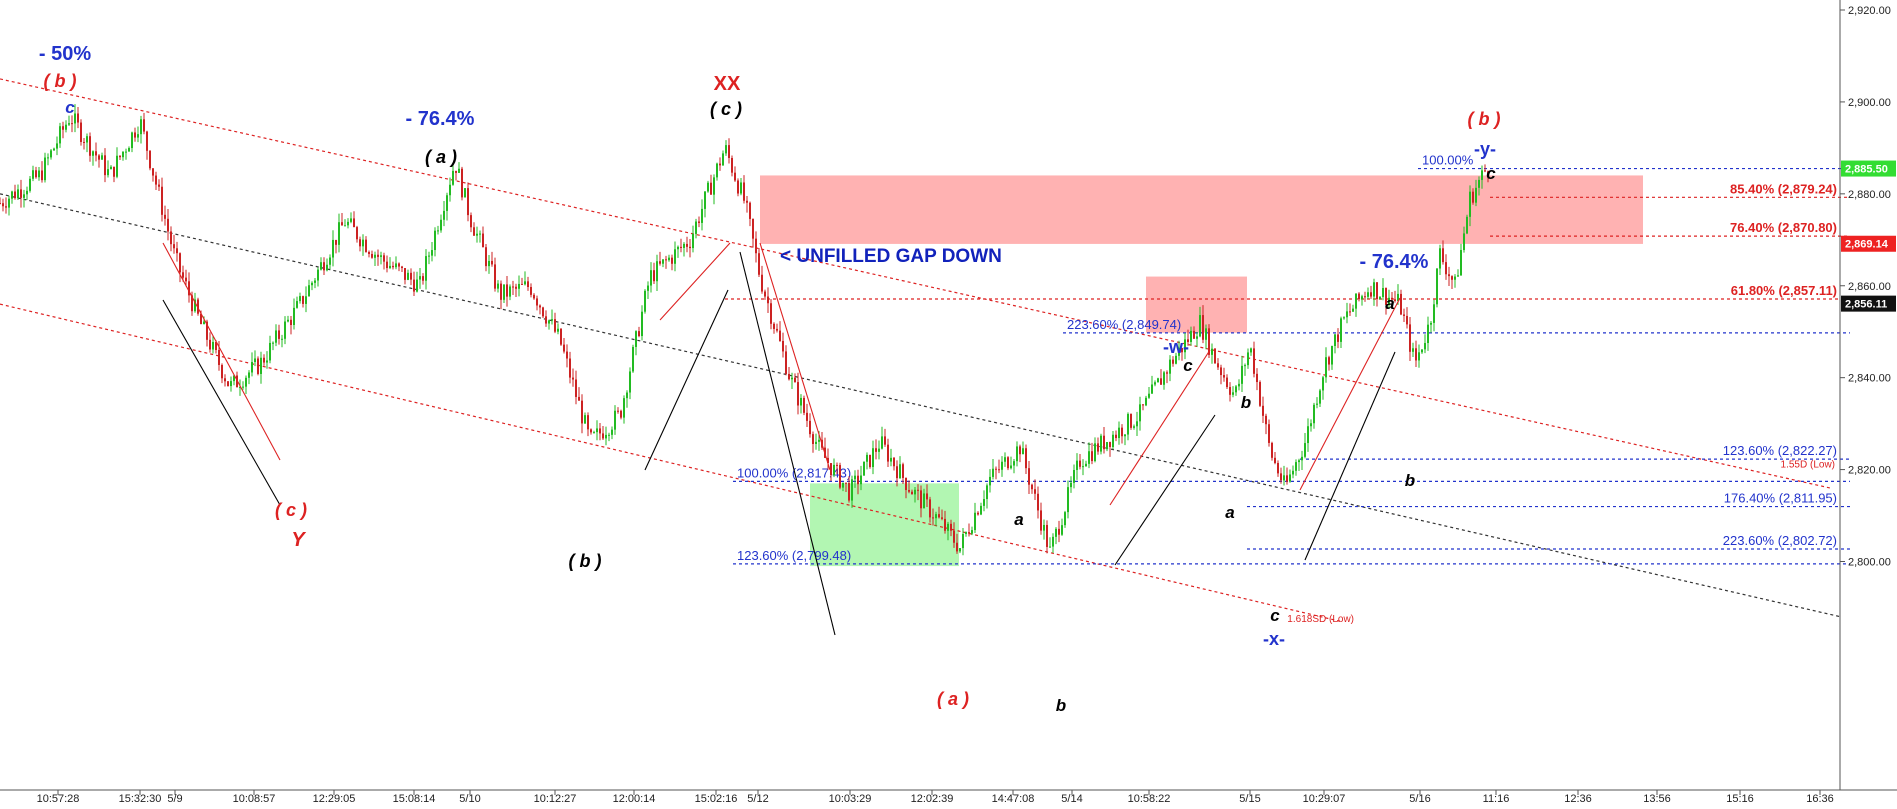 Image resolution: width=1897 pixels, height=809 pixels. I want to click on wave-label-13: -w-, so click(1176, 347).